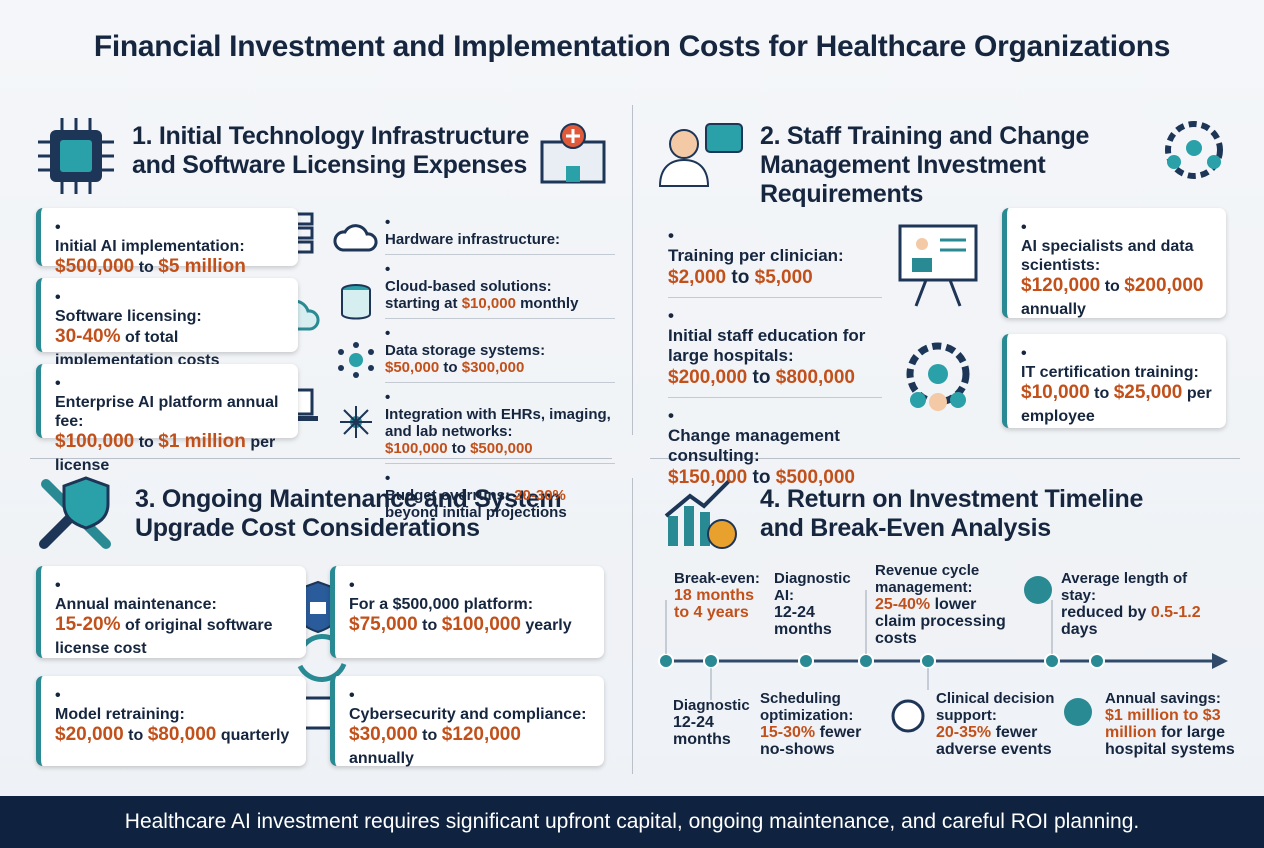  I want to click on timeline-label: Break-even: 18 months to 4 years, so click(719, 595).